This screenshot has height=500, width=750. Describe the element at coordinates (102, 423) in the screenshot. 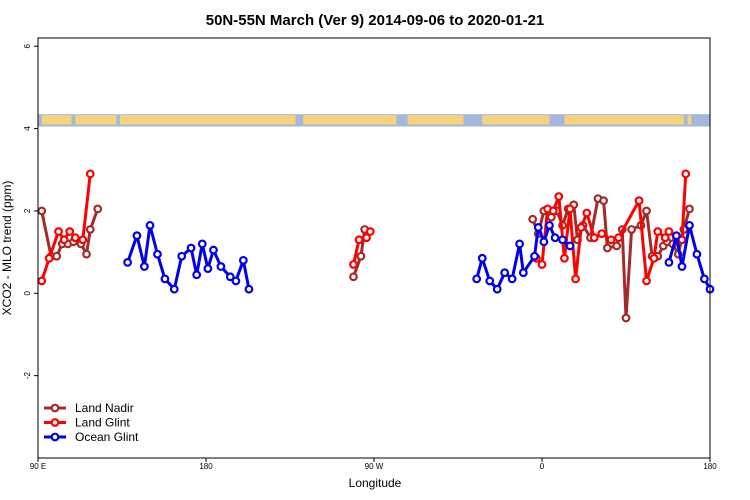

I see `legend-label-land-glint: Land Glint` at that location.